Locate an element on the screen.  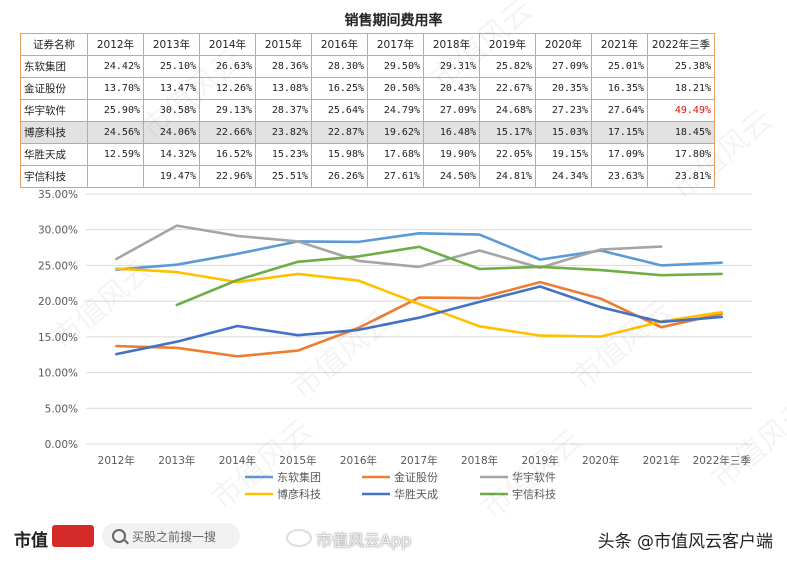
table-cell-value: 17.15% is located at coordinates (619, 132).